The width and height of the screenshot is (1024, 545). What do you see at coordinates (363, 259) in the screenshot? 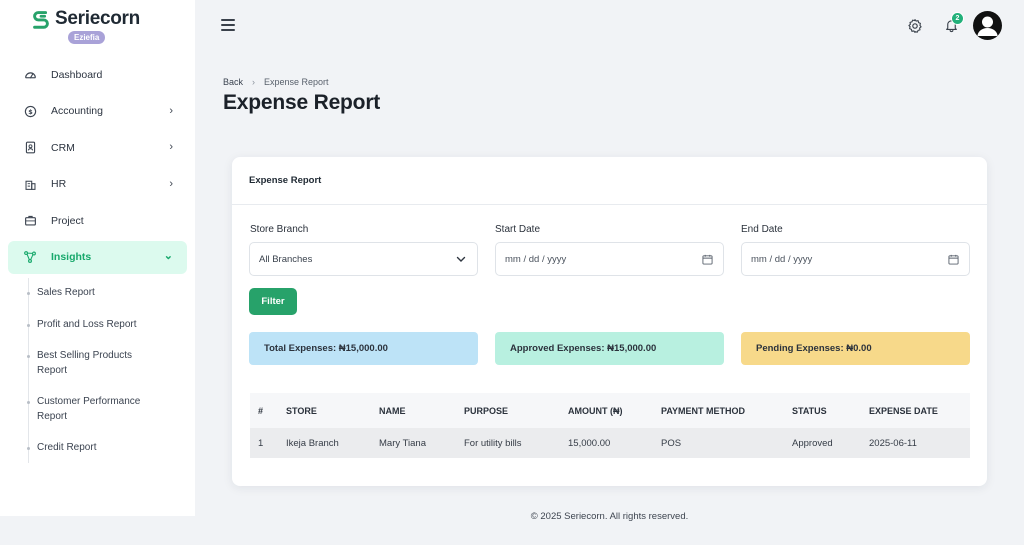
I see `store-branch-select: All Branches` at bounding box center [363, 259].